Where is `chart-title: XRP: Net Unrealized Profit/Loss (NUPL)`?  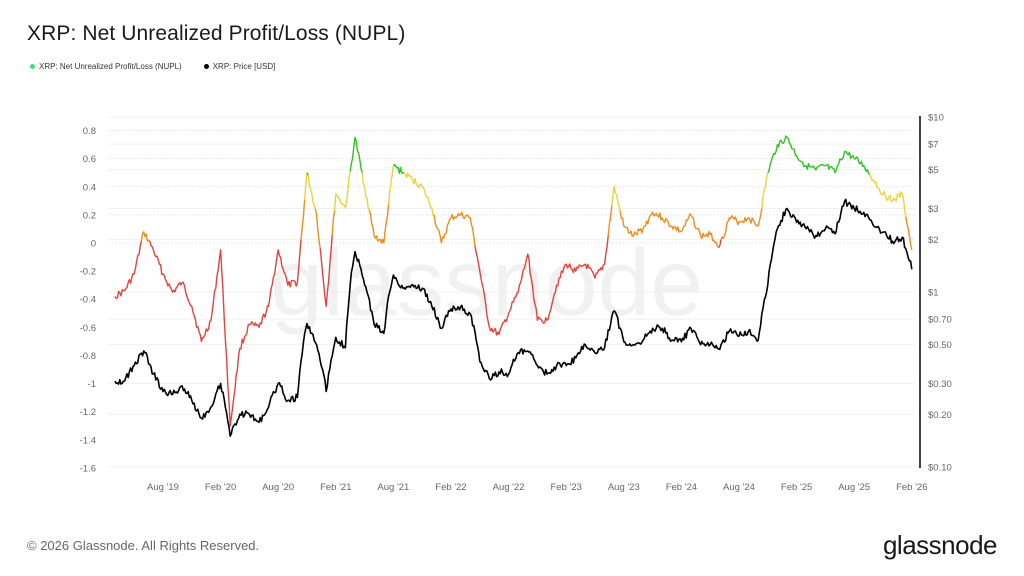 chart-title: XRP: Net Unrealized Profit/Loss (NUPL) is located at coordinates (216, 33).